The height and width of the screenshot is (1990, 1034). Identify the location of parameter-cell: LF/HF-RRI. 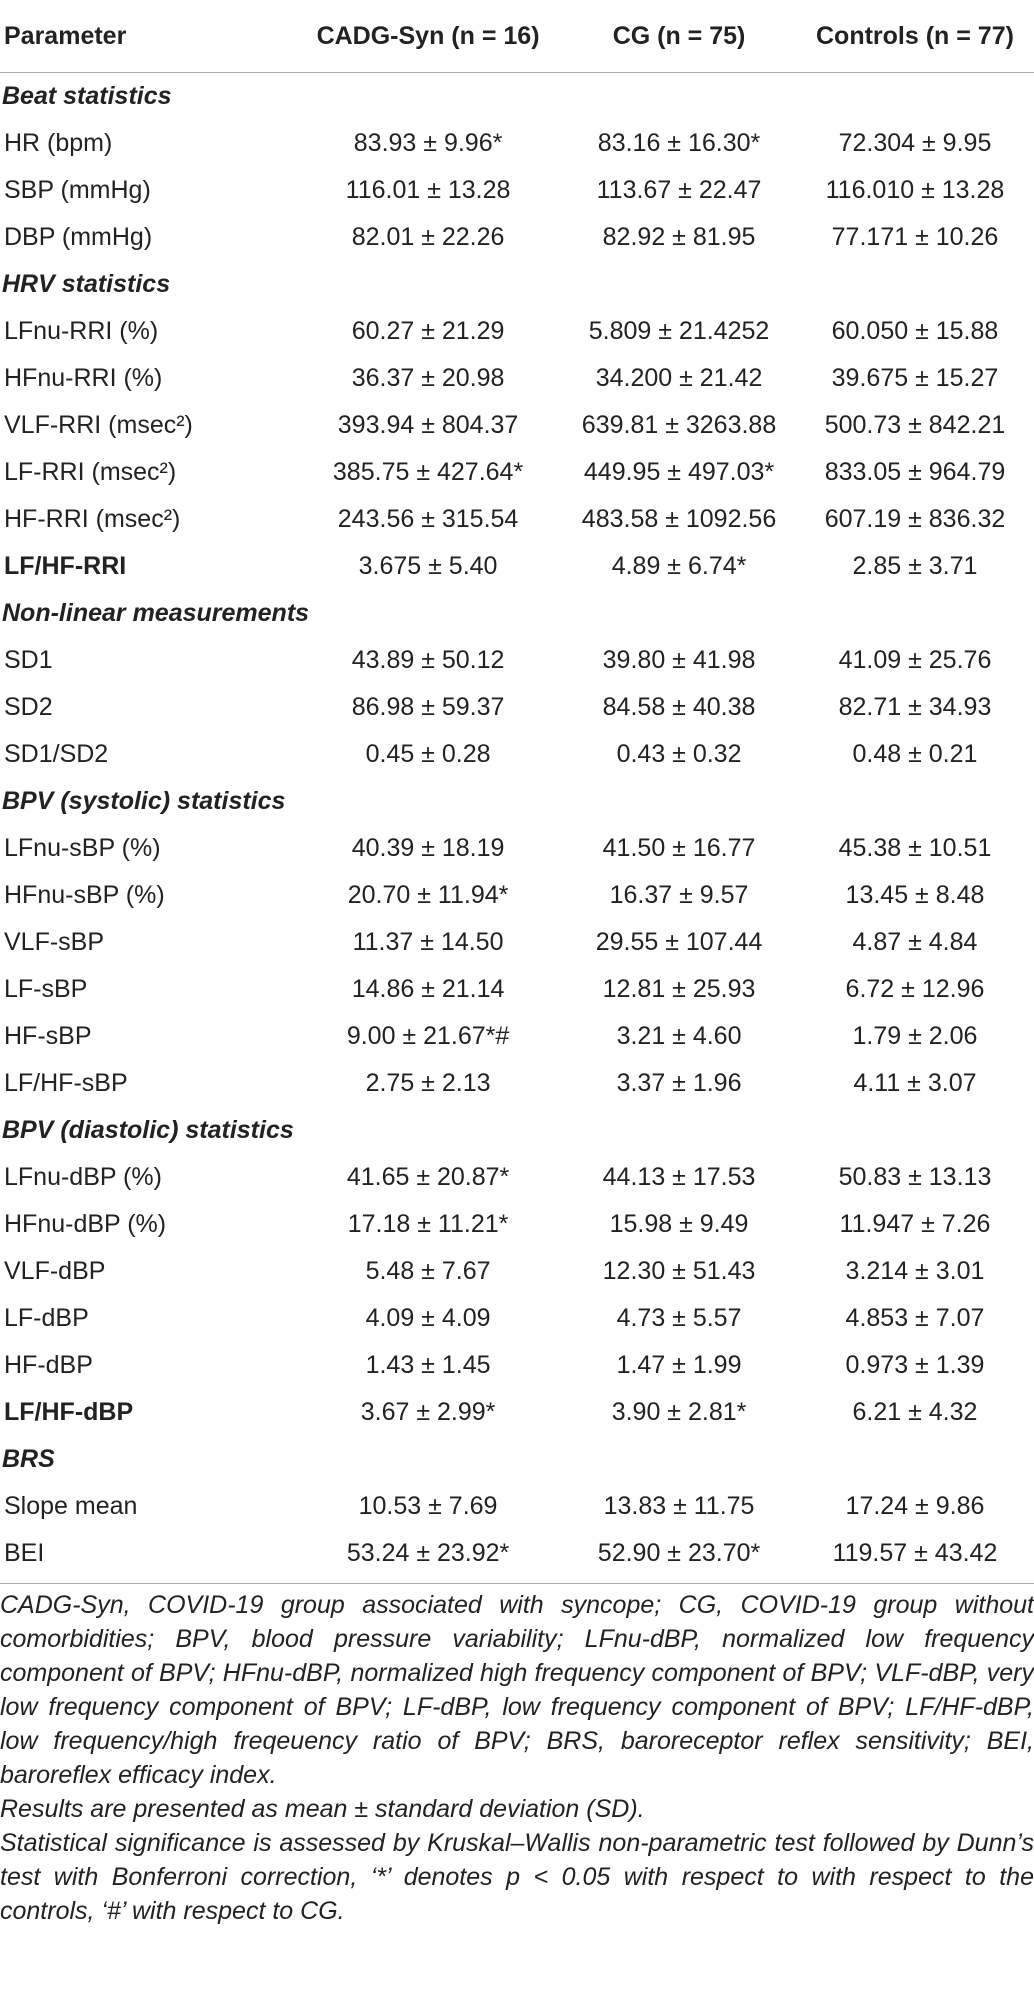
(65, 566).